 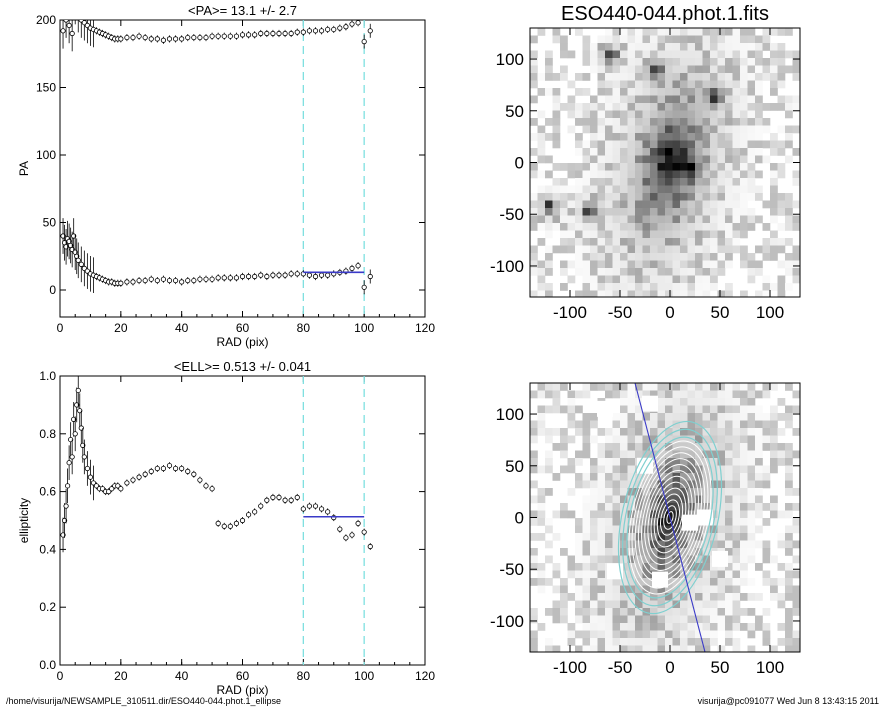 What do you see at coordinates (243, 676) in the screenshot?
I see `x-tick-label: 60` at bounding box center [243, 676].